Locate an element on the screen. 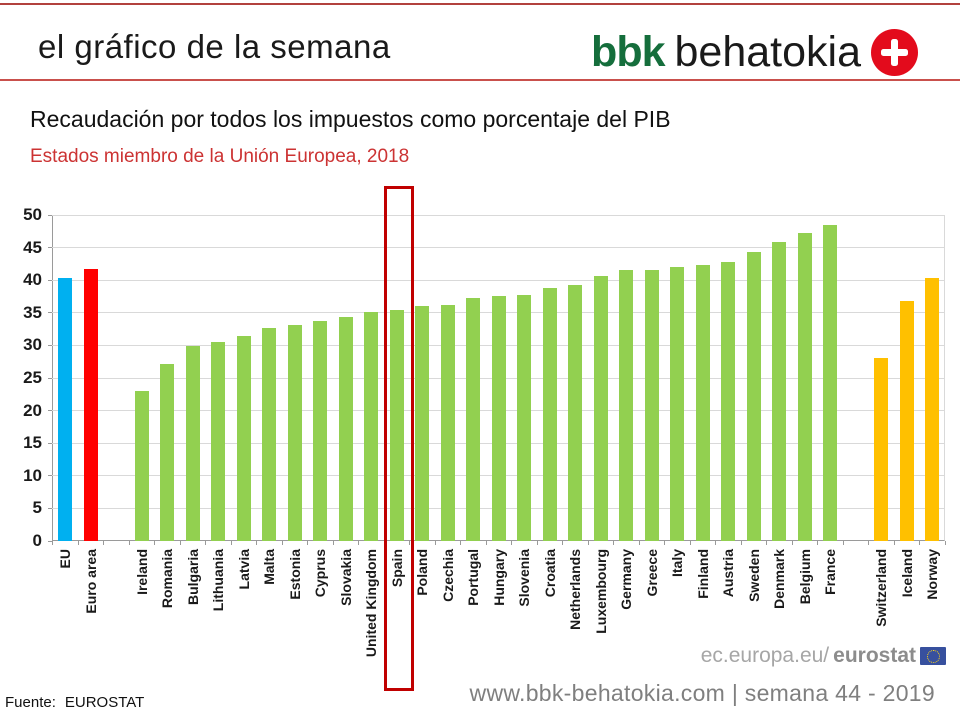 Image resolution: width=960 pixels, height=720 pixels. bar-euro-area is located at coordinates (90, 405).